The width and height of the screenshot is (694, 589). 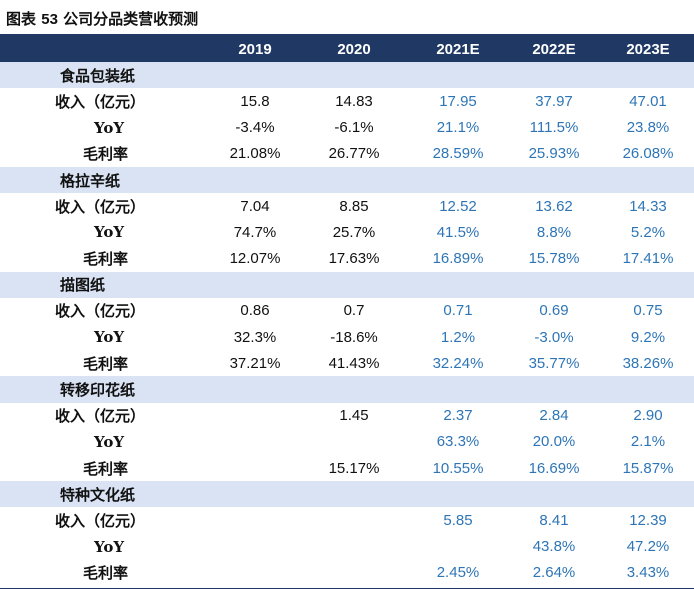 What do you see at coordinates (354, 337) in the screenshot?
I see `value-cell: -18.6%` at bounding box center [354, 337].